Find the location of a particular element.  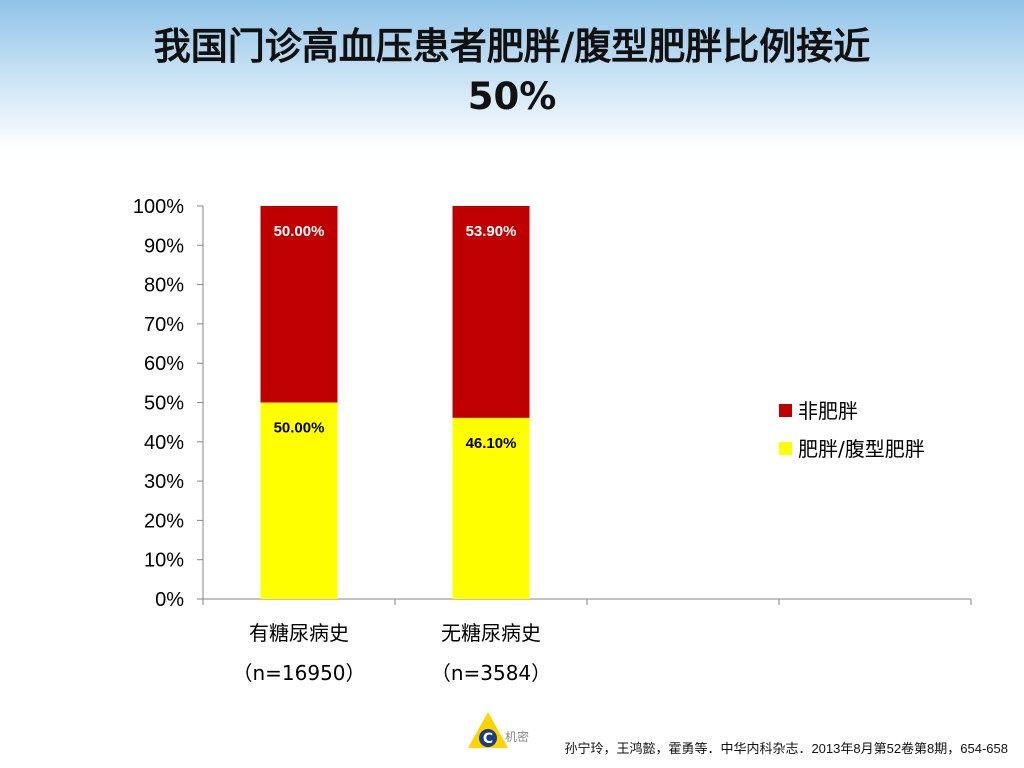

y-tick-label: 100% is located at coordinates (158, 207).